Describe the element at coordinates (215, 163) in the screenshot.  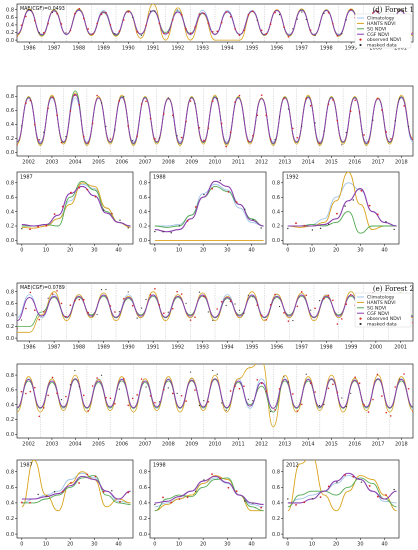
I see `x-tick-label: 2010` at that location.